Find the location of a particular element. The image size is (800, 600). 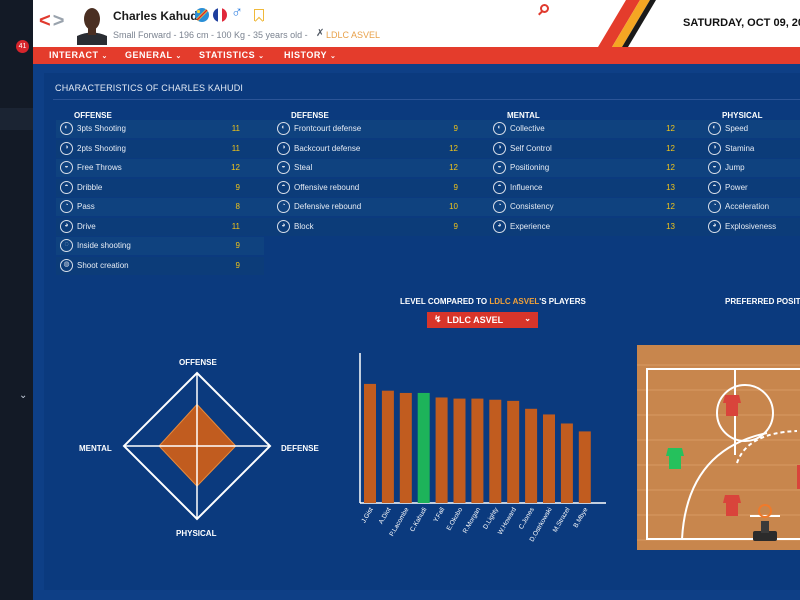

attribute-value: 11 is located at coordinates (235, 226).